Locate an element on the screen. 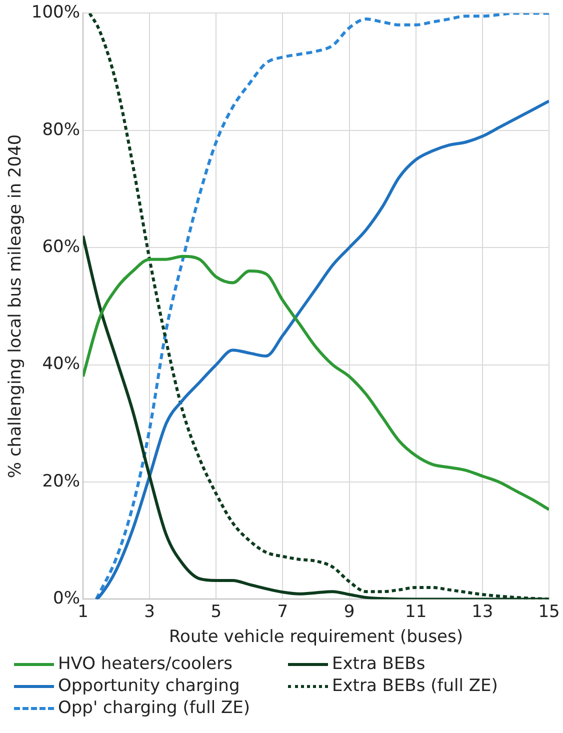 The width and height of the screenshot is (563, 733). x-axis-title: Route vehicle requirement (buses) is located at coordinates (316, 637).